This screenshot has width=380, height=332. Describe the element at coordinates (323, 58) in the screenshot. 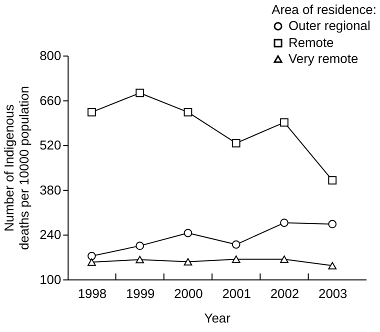

I see `legend-label: Very remote` at that location.